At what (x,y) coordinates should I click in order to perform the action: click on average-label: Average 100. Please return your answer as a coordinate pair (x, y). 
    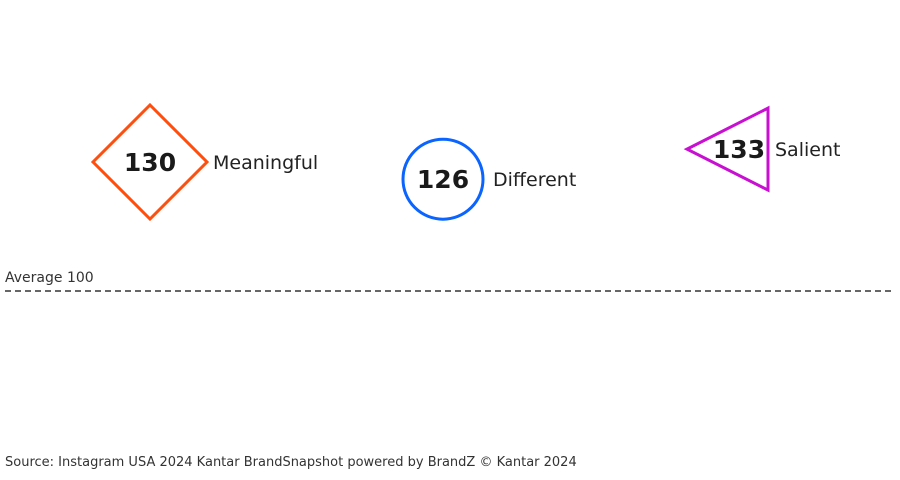
    Looking at the image, I should click on (49, 278).